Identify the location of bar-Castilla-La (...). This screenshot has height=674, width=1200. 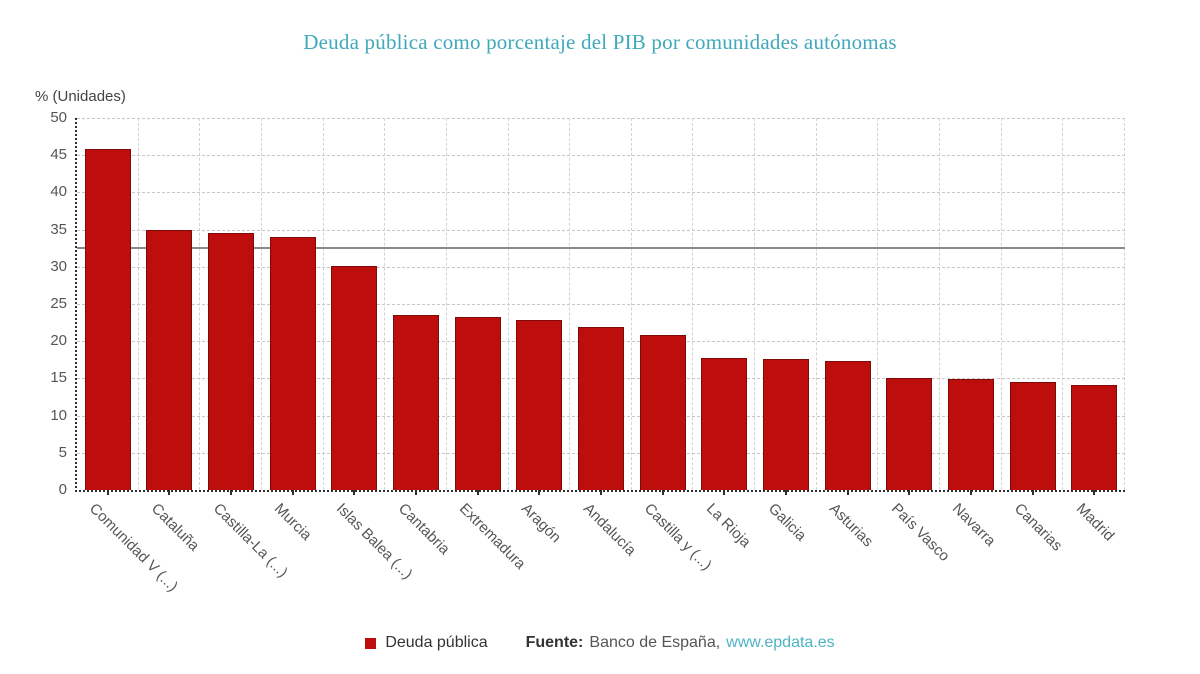
(231, 361).